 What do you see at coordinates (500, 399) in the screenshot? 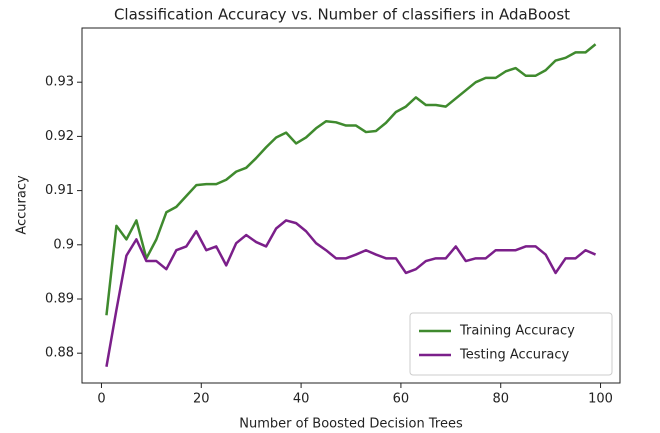
I see `x-tick-label: 80` at bounding box center [500, 399].